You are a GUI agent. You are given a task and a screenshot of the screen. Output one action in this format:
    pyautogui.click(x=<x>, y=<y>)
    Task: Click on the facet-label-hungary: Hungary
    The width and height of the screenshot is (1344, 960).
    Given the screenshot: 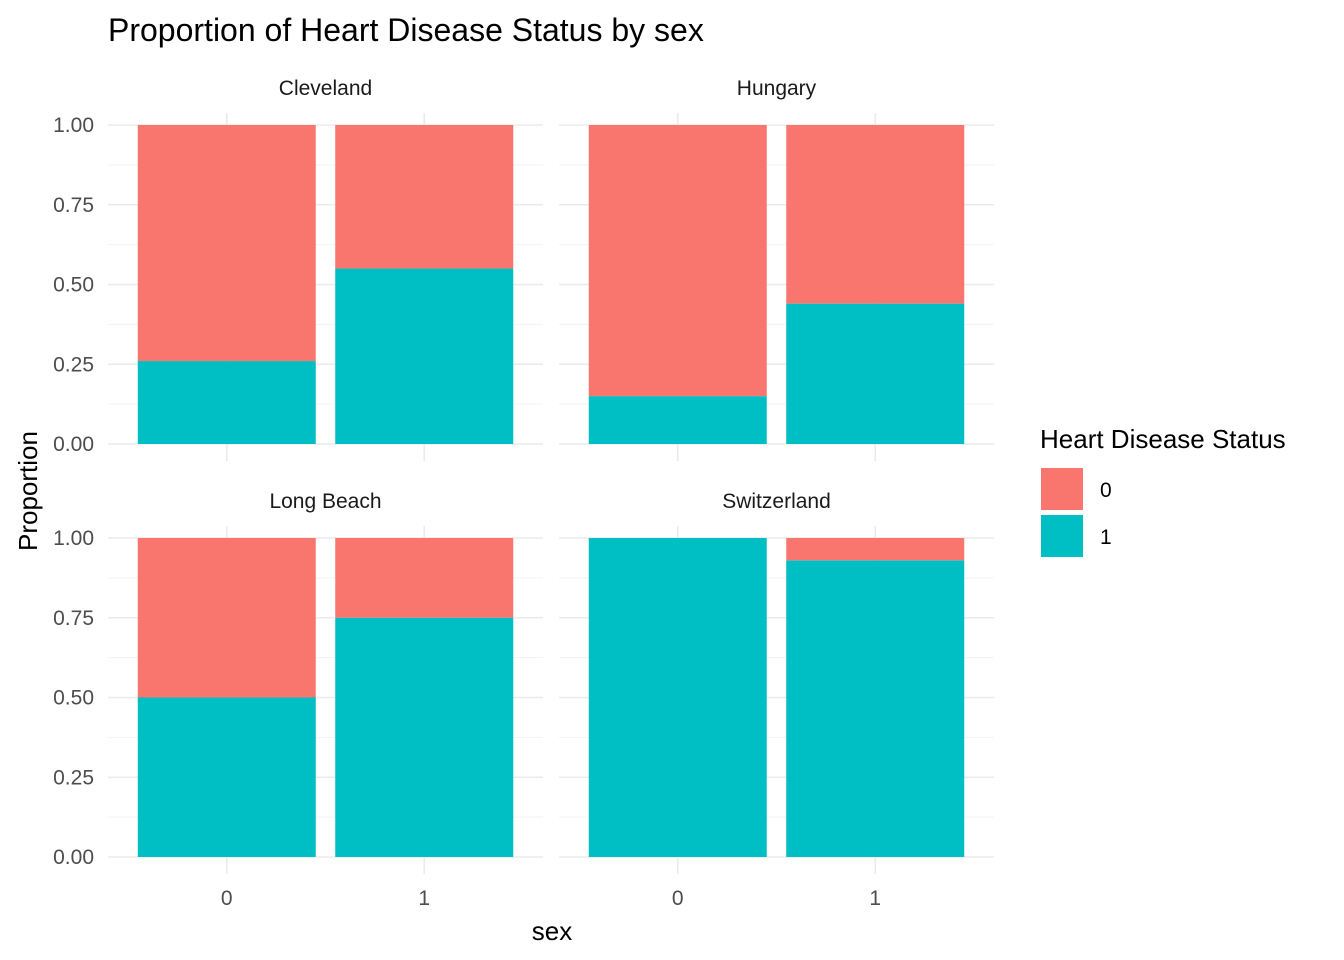 What is the action you would take?
    pyautogui.click(x=777, y=88)
    